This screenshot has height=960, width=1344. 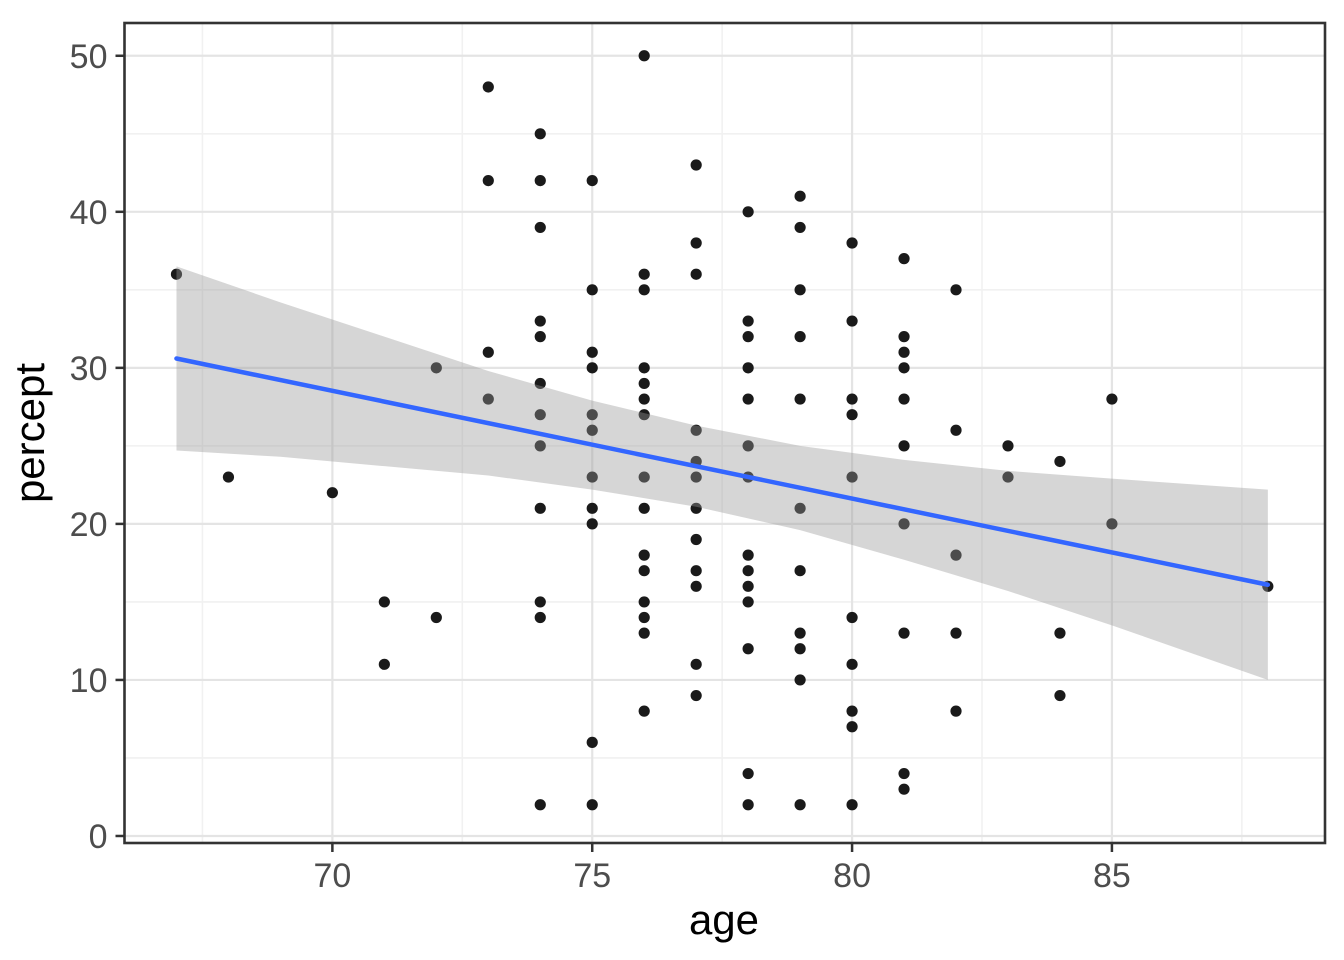 What do you see at coordinates (1112, 876) in the screenshot?
I see `x-tick-label: 85` at bounding box center [1112, 876].